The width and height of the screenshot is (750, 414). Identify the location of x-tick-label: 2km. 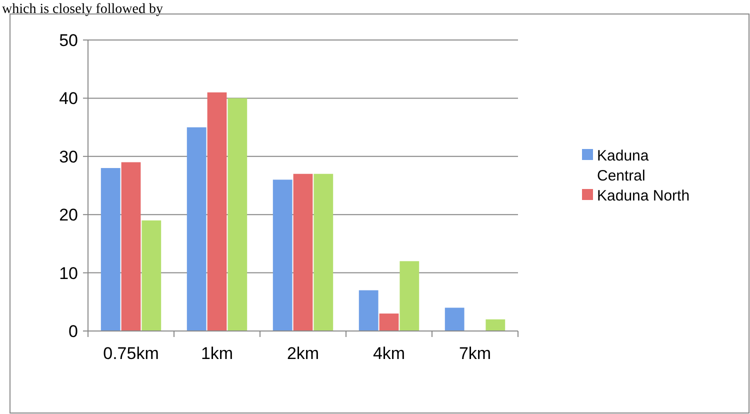
(303, 353).